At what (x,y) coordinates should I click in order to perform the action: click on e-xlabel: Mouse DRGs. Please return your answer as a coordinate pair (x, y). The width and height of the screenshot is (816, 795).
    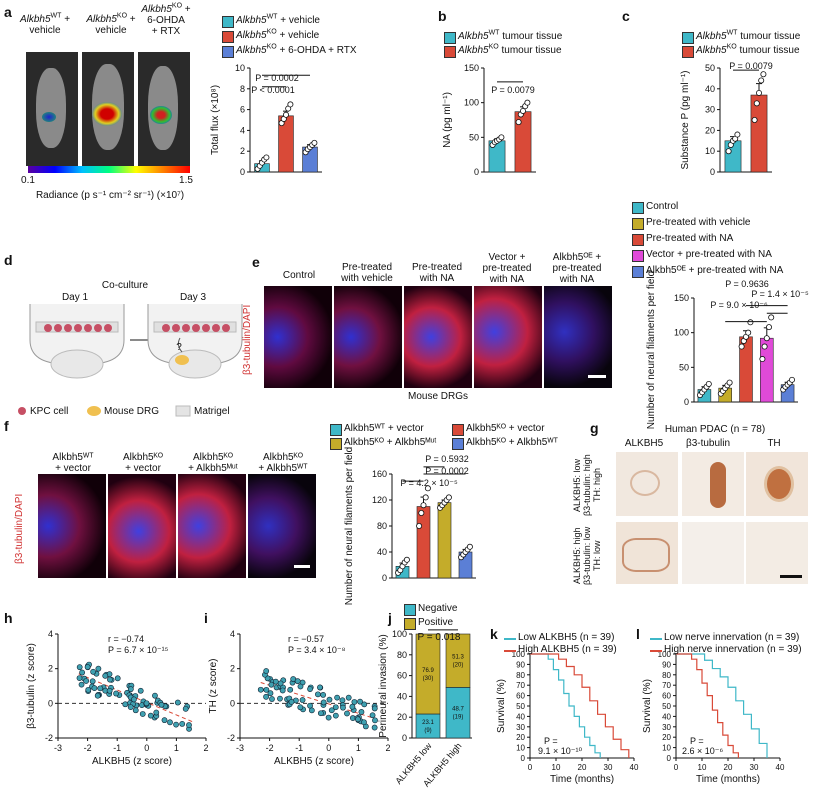
    Looking at the image, I should click on (437, 396).